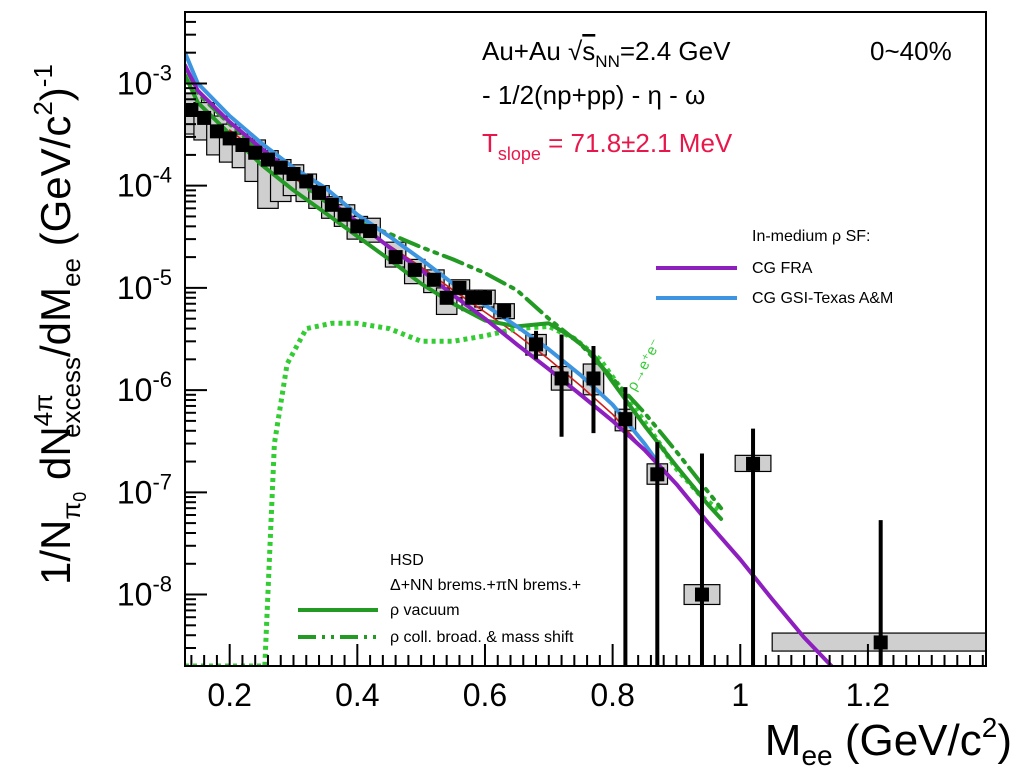 This screenshot has width=1016, height=769. Describe the element at coordinates (593, 95) in the screenshot. I see `subtraction-label: - 1/2(np+pp) - η - ω` at that location.